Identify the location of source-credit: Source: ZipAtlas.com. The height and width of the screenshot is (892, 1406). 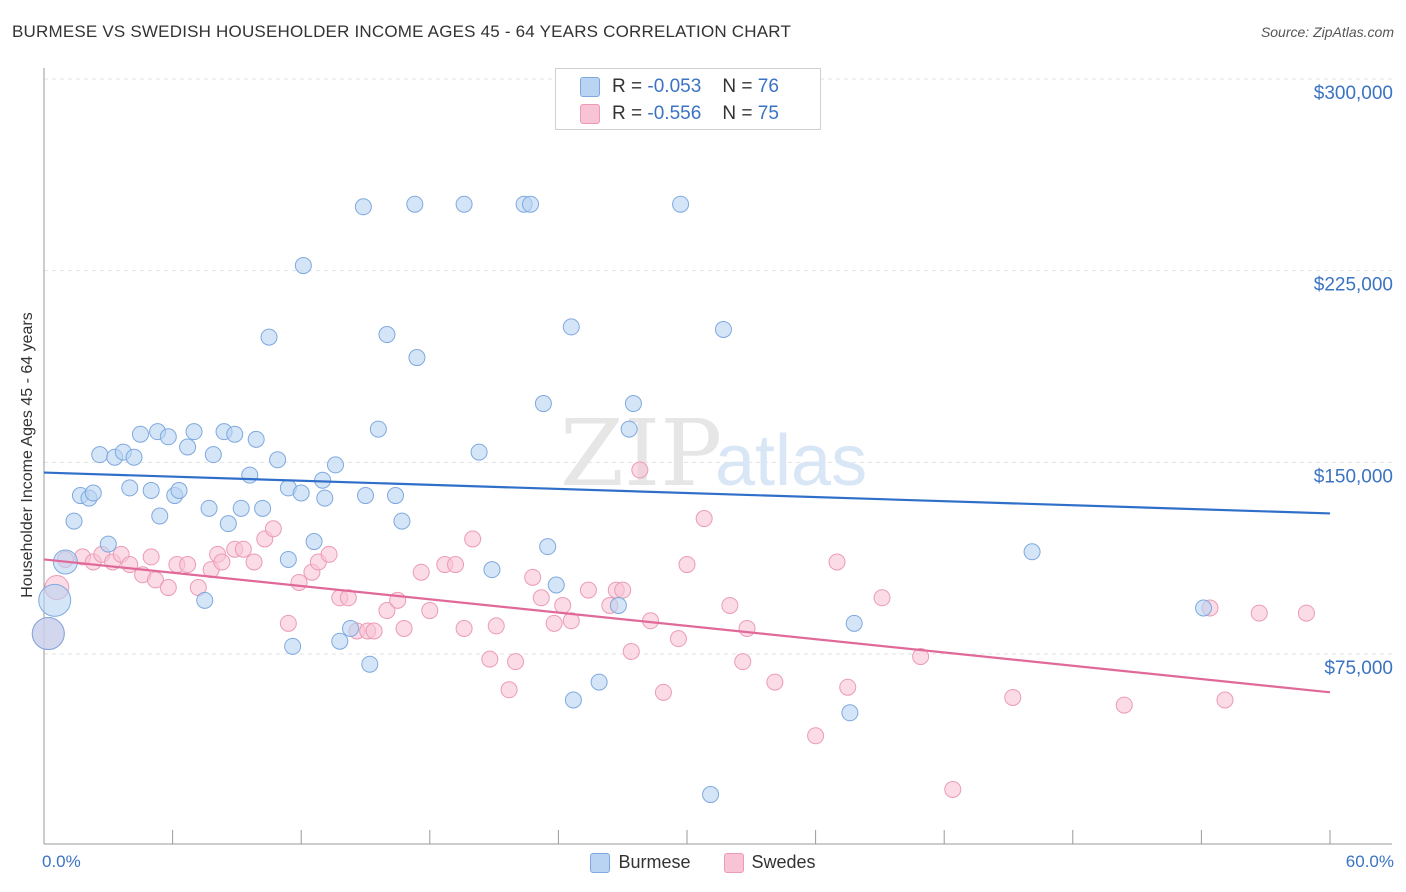
(1327, 32).